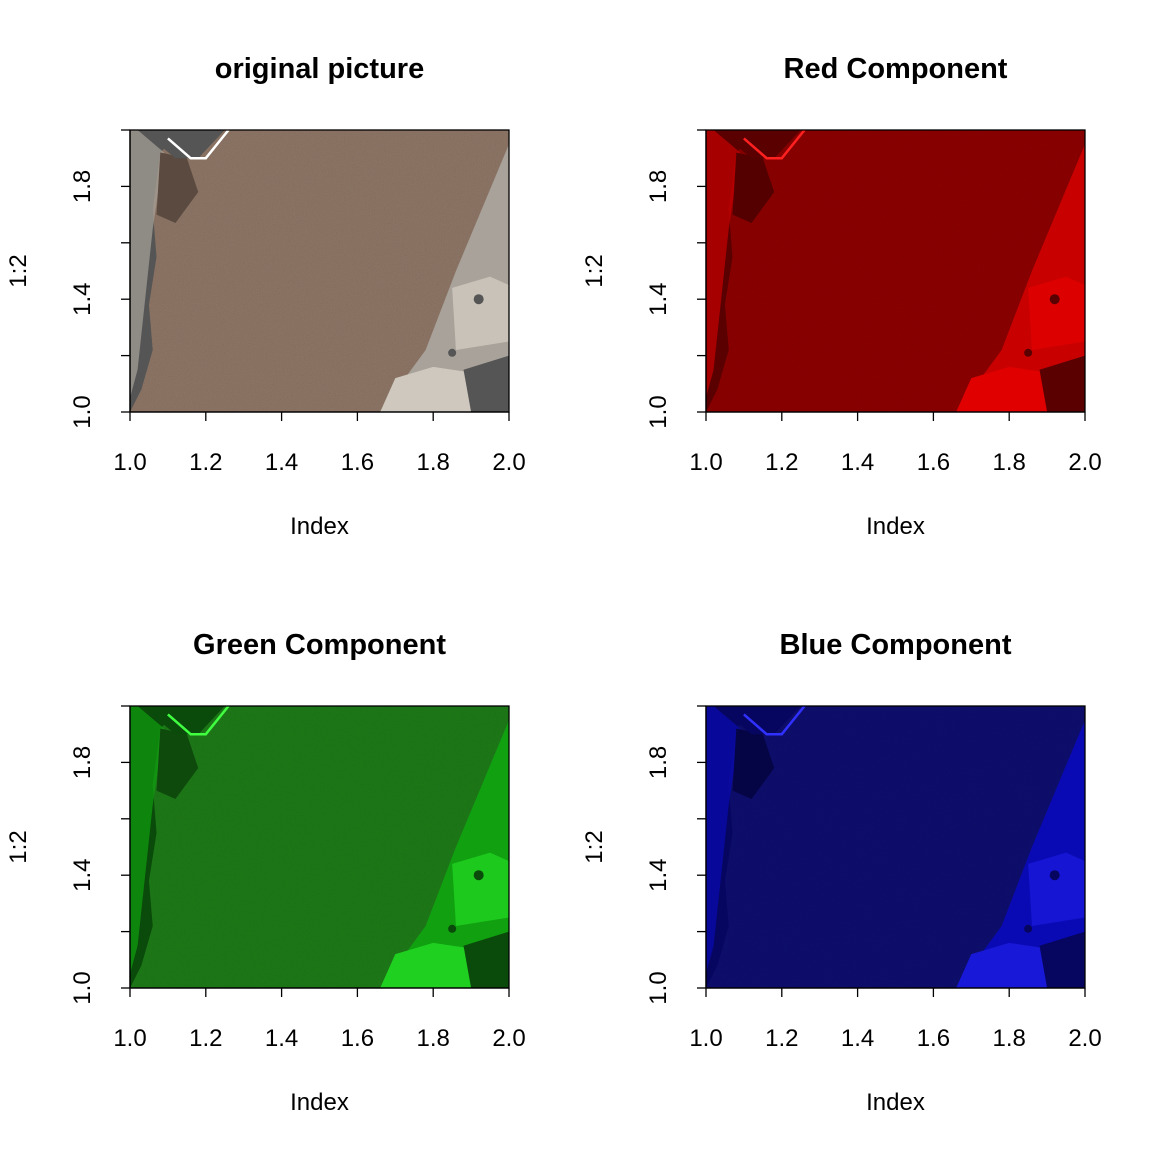 The width and height of the screenshot is (1152, 1152). What do you see at coordinates (319, 645) in the screenshot?
I see `panel-title: Green Component` at bounding box center [319, 645].